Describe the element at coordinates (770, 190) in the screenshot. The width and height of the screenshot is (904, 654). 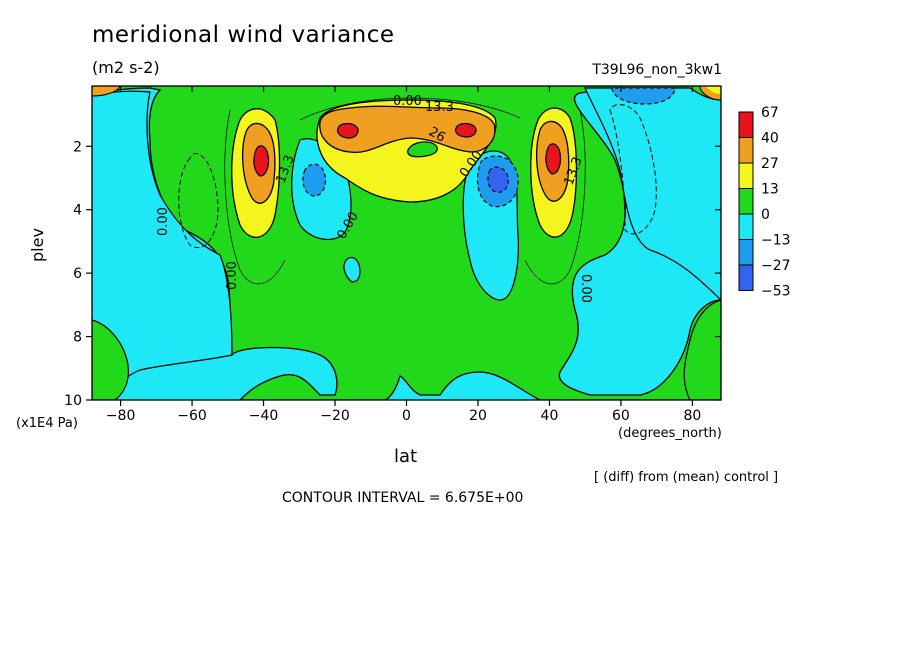
I see `colorbar-level-label: 13` at that location.